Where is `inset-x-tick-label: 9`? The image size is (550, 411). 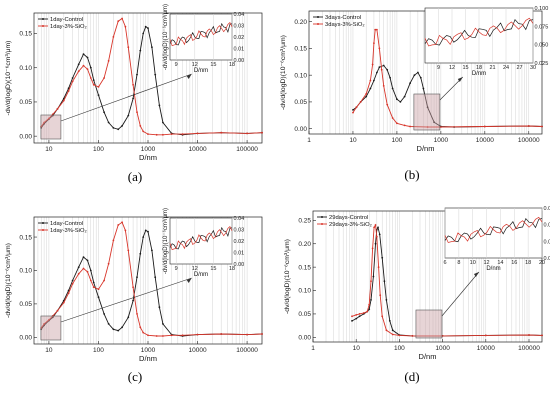 inset-x-tick-label: 9 is located at coordinates (176, 65).